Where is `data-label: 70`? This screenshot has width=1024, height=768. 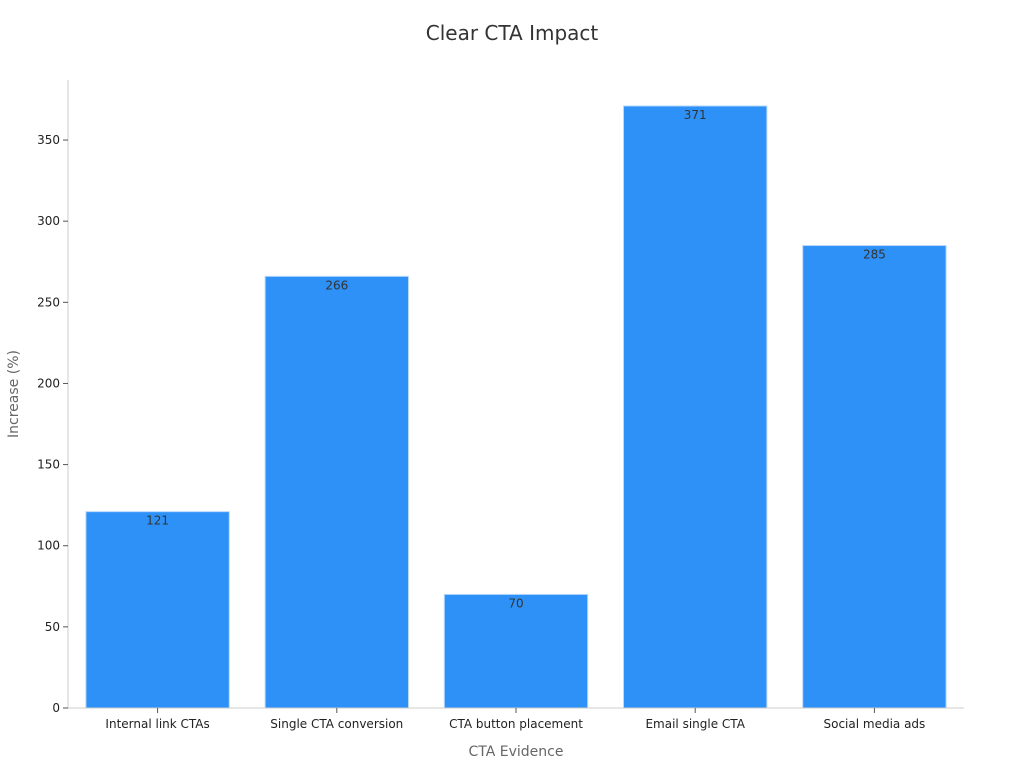
data-label: 70 is located at coordinates (515, 603).